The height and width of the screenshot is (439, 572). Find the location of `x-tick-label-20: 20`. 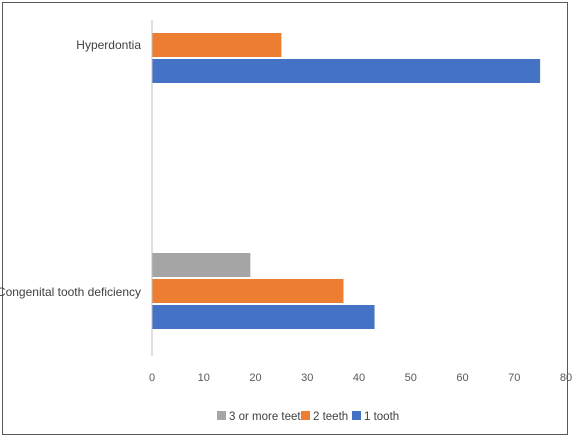

x-tick-label-20: 20 is located at coordinates (255, 378).